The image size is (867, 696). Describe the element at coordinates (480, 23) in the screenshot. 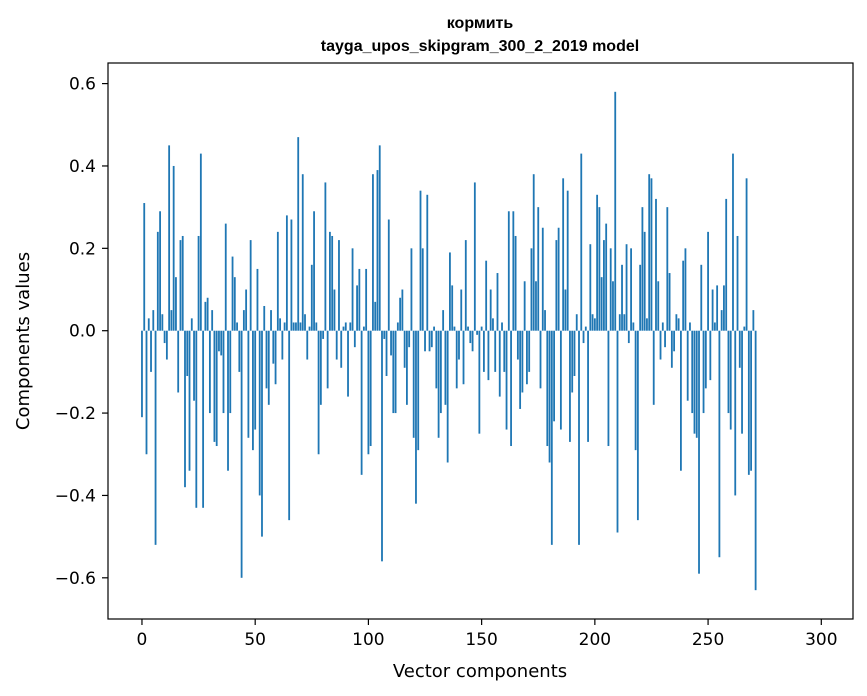

I see `chart-title-line1: кормить` at that location.